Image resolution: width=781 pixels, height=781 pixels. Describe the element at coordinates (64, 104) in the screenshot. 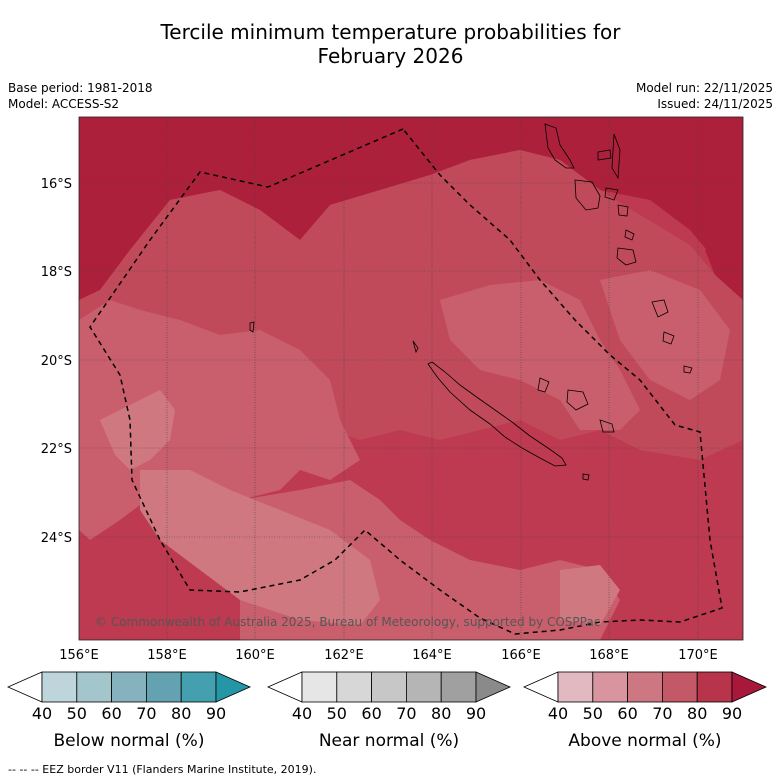

I see `model-text: Model: ACCESS-S2` at that location.